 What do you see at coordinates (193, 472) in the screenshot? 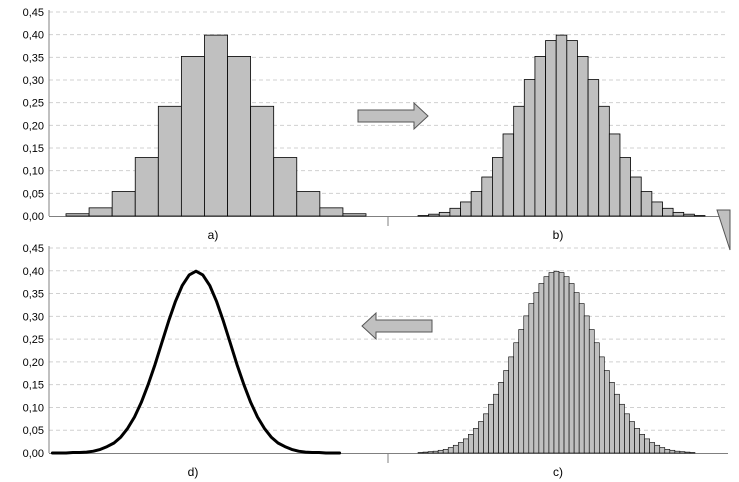
I see `caption-d: d)` at bounding box center [193, 472].